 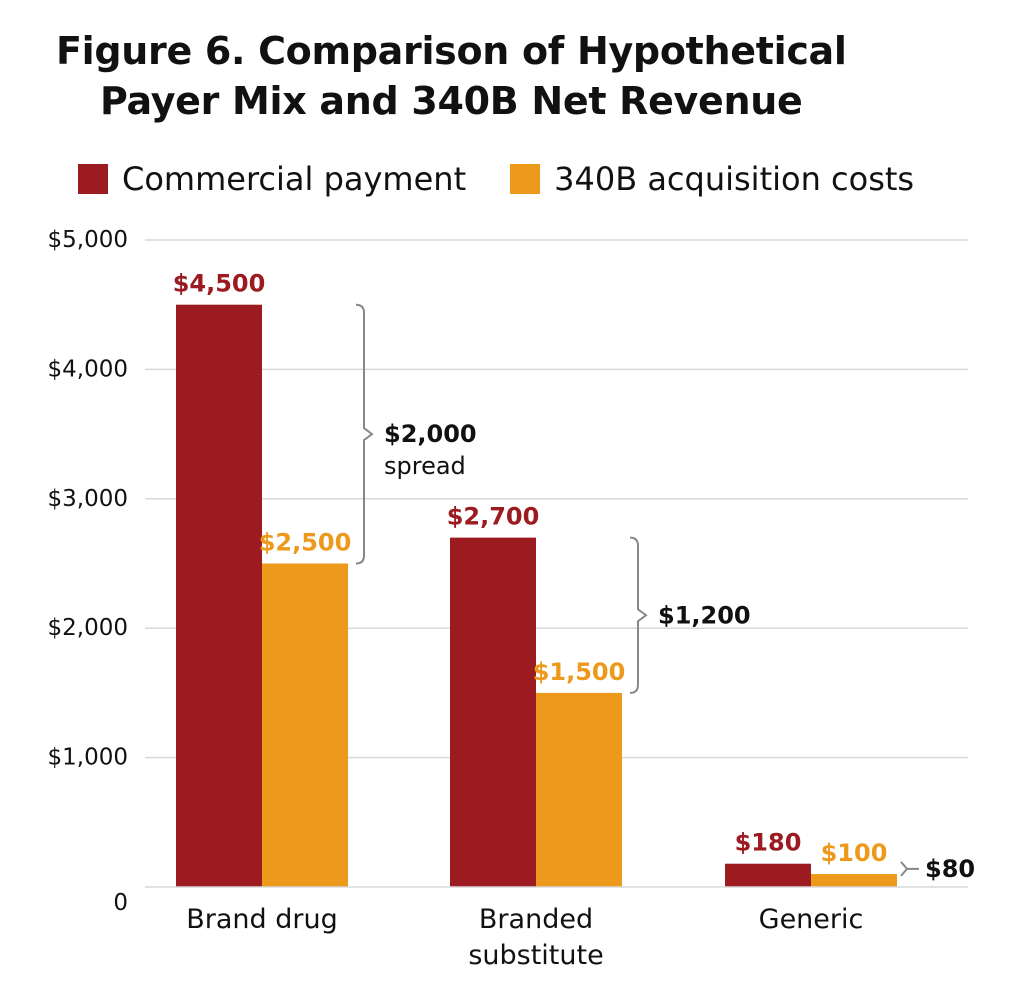 What do you see at coordinates (811, 919) in the screenshot?
I see `category-label-2-0: Generic` at bounding box center [811, 919].